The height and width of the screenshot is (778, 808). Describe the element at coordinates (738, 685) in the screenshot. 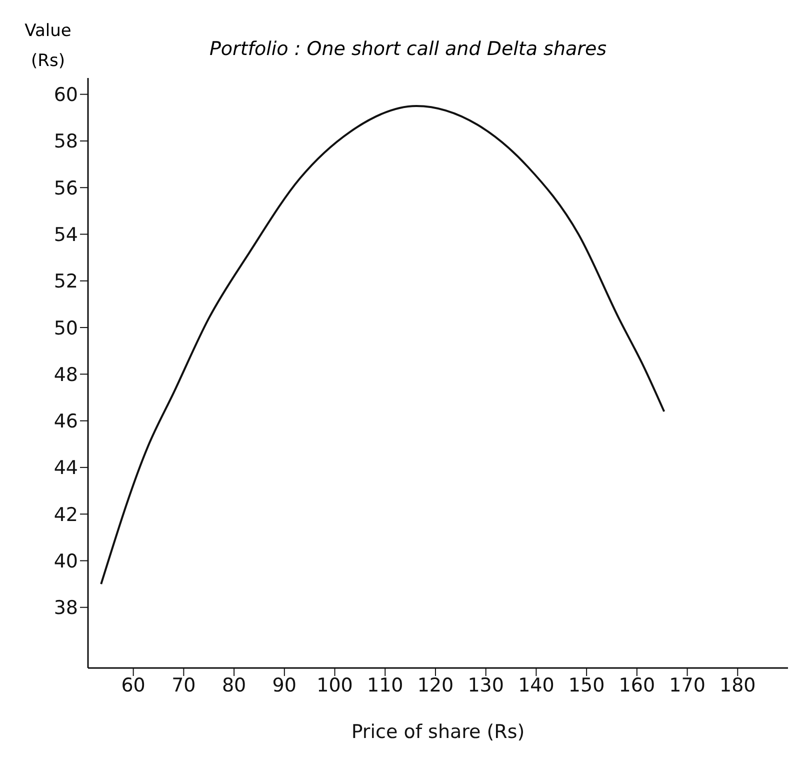

I see `x-tick-label: 180` at that location.